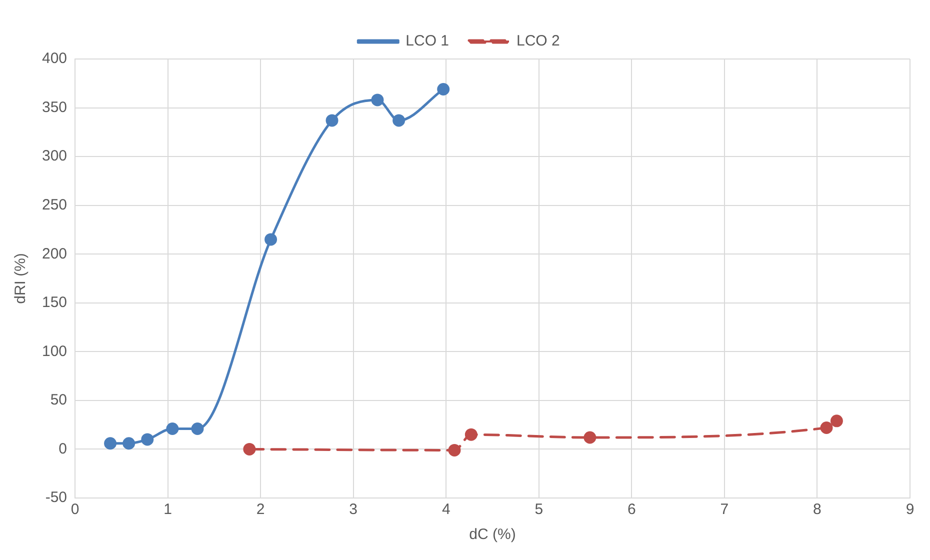  I want to click on x-axis-title: dC (%), so click(492, 535).